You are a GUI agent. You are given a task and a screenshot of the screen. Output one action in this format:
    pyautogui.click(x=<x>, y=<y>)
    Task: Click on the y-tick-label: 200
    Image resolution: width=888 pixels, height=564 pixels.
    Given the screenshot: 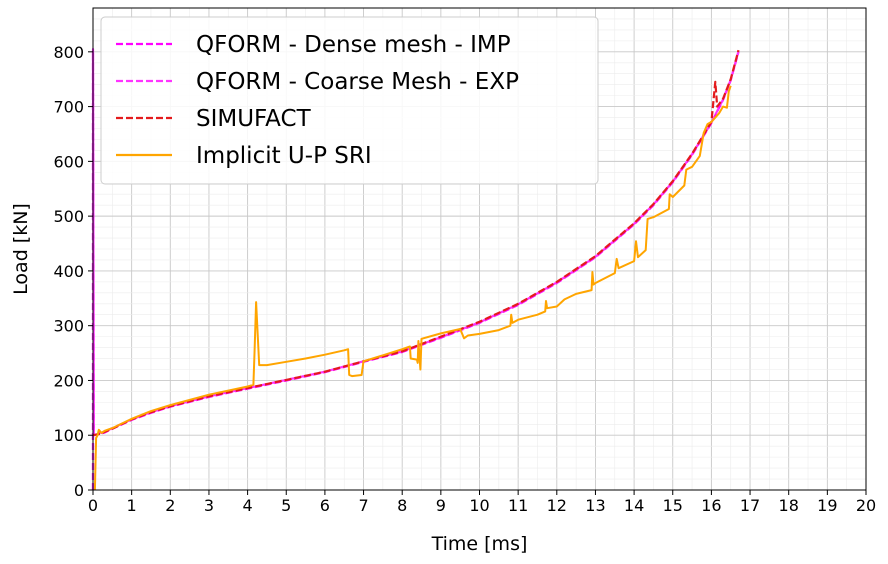 What is the action you would take?
    pyautogui.click(x=68, y=380)
    